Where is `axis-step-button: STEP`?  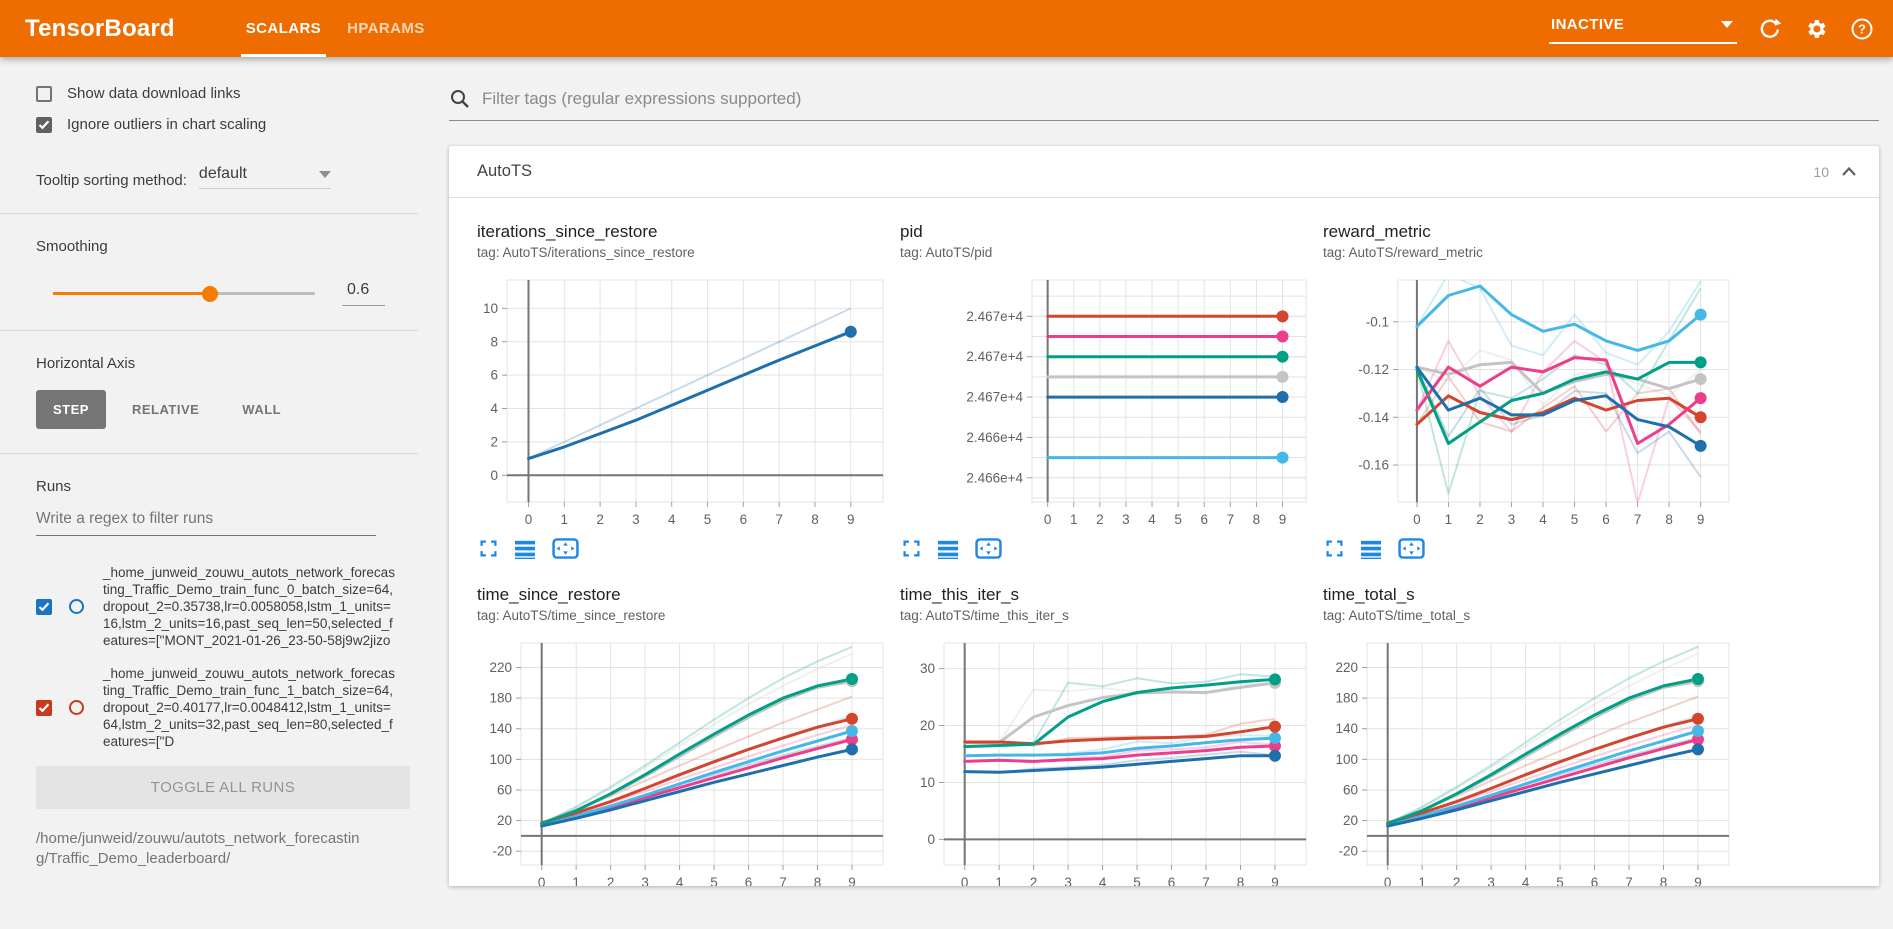
axis-step-button: STEP is located at coordinates (71, 409).